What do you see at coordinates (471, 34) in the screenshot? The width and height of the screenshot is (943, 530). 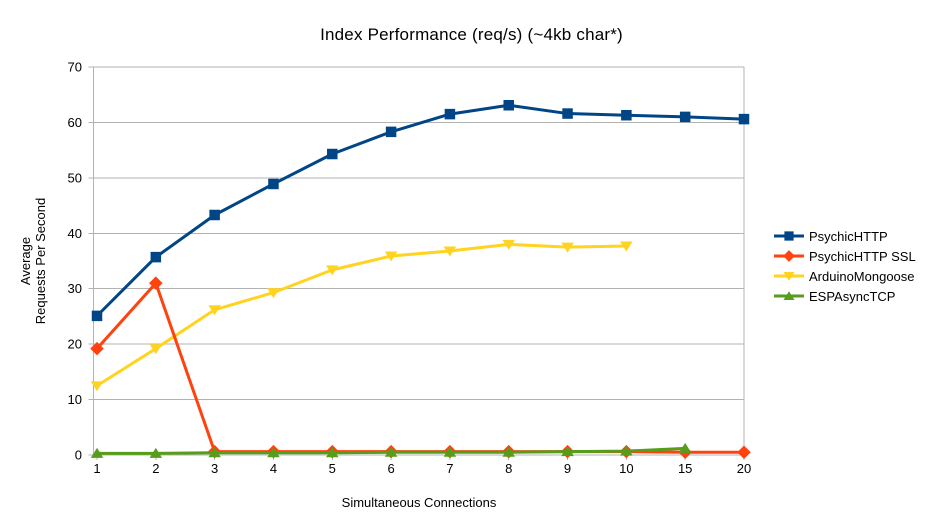 I see `chart-title: Index Performance (req/s) (~4kb char*)` at bounding box center [471, 34].